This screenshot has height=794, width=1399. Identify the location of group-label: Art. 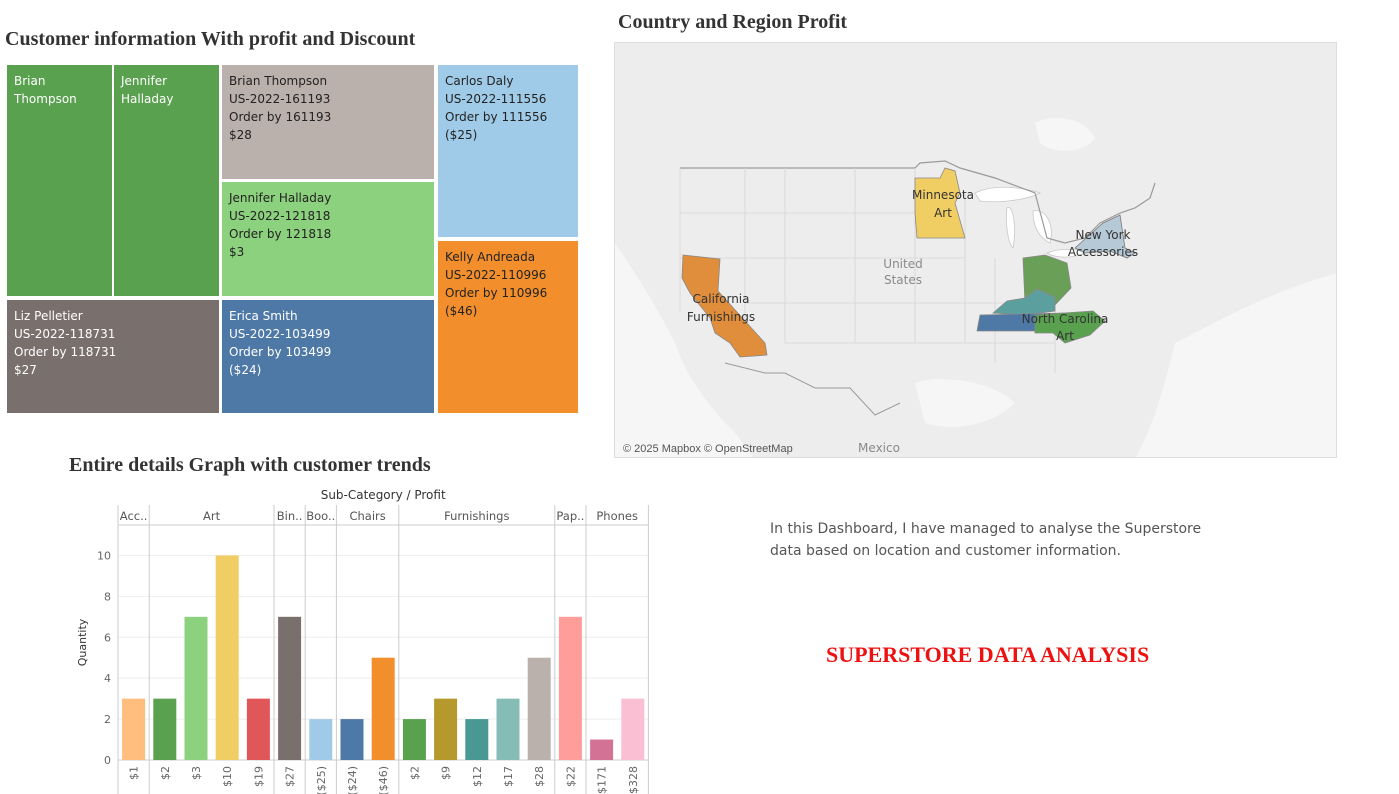
(212, 516).